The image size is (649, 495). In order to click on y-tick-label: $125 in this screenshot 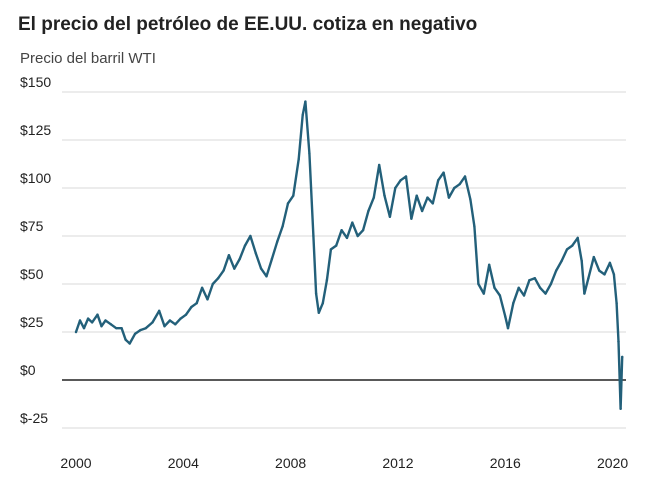, I will do `click(35, 130)`.